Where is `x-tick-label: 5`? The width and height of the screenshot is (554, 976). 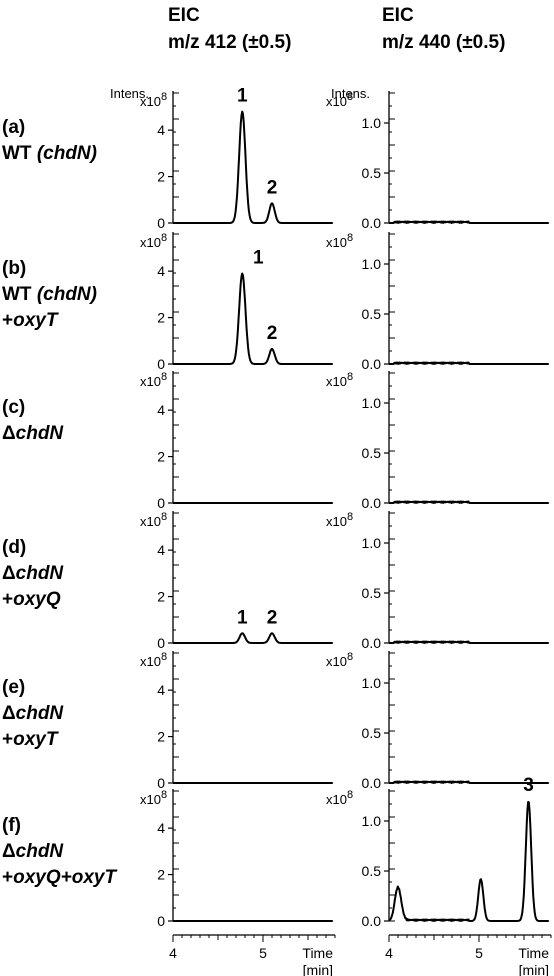 x-tick-label: 5 is located at coordinates (479, 953).